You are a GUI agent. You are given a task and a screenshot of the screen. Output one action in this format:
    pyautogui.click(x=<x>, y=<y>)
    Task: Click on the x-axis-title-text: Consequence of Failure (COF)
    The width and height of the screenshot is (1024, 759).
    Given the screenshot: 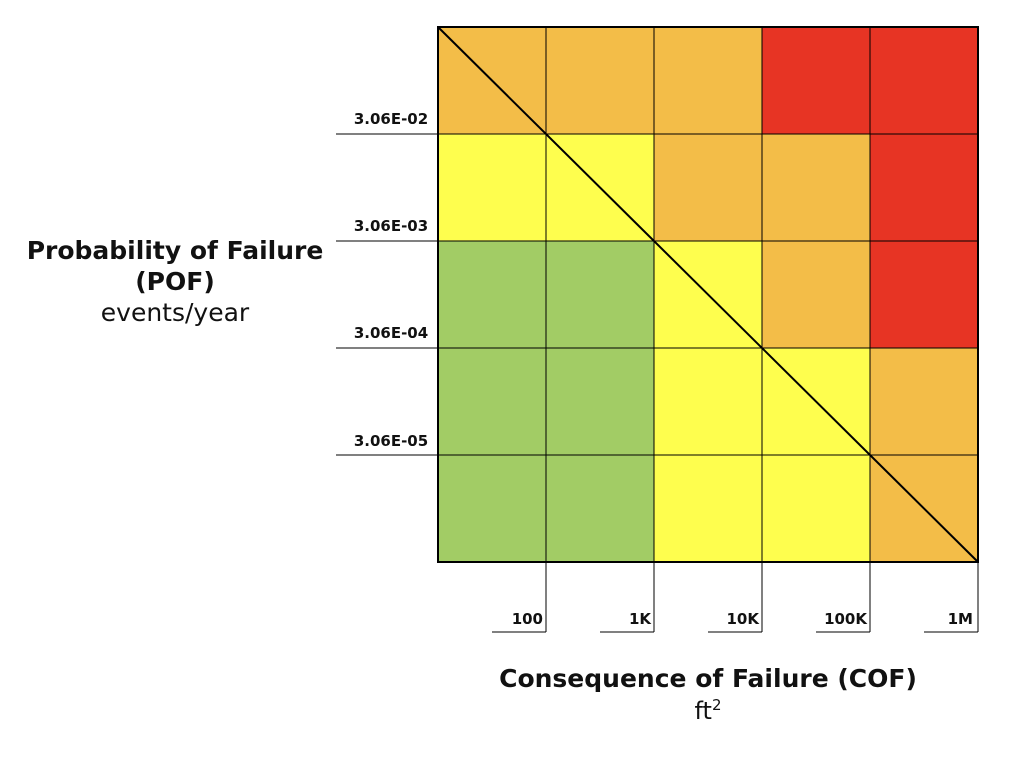 What is the action you would take?
    pyautogui.click(x=708, y=678)
    